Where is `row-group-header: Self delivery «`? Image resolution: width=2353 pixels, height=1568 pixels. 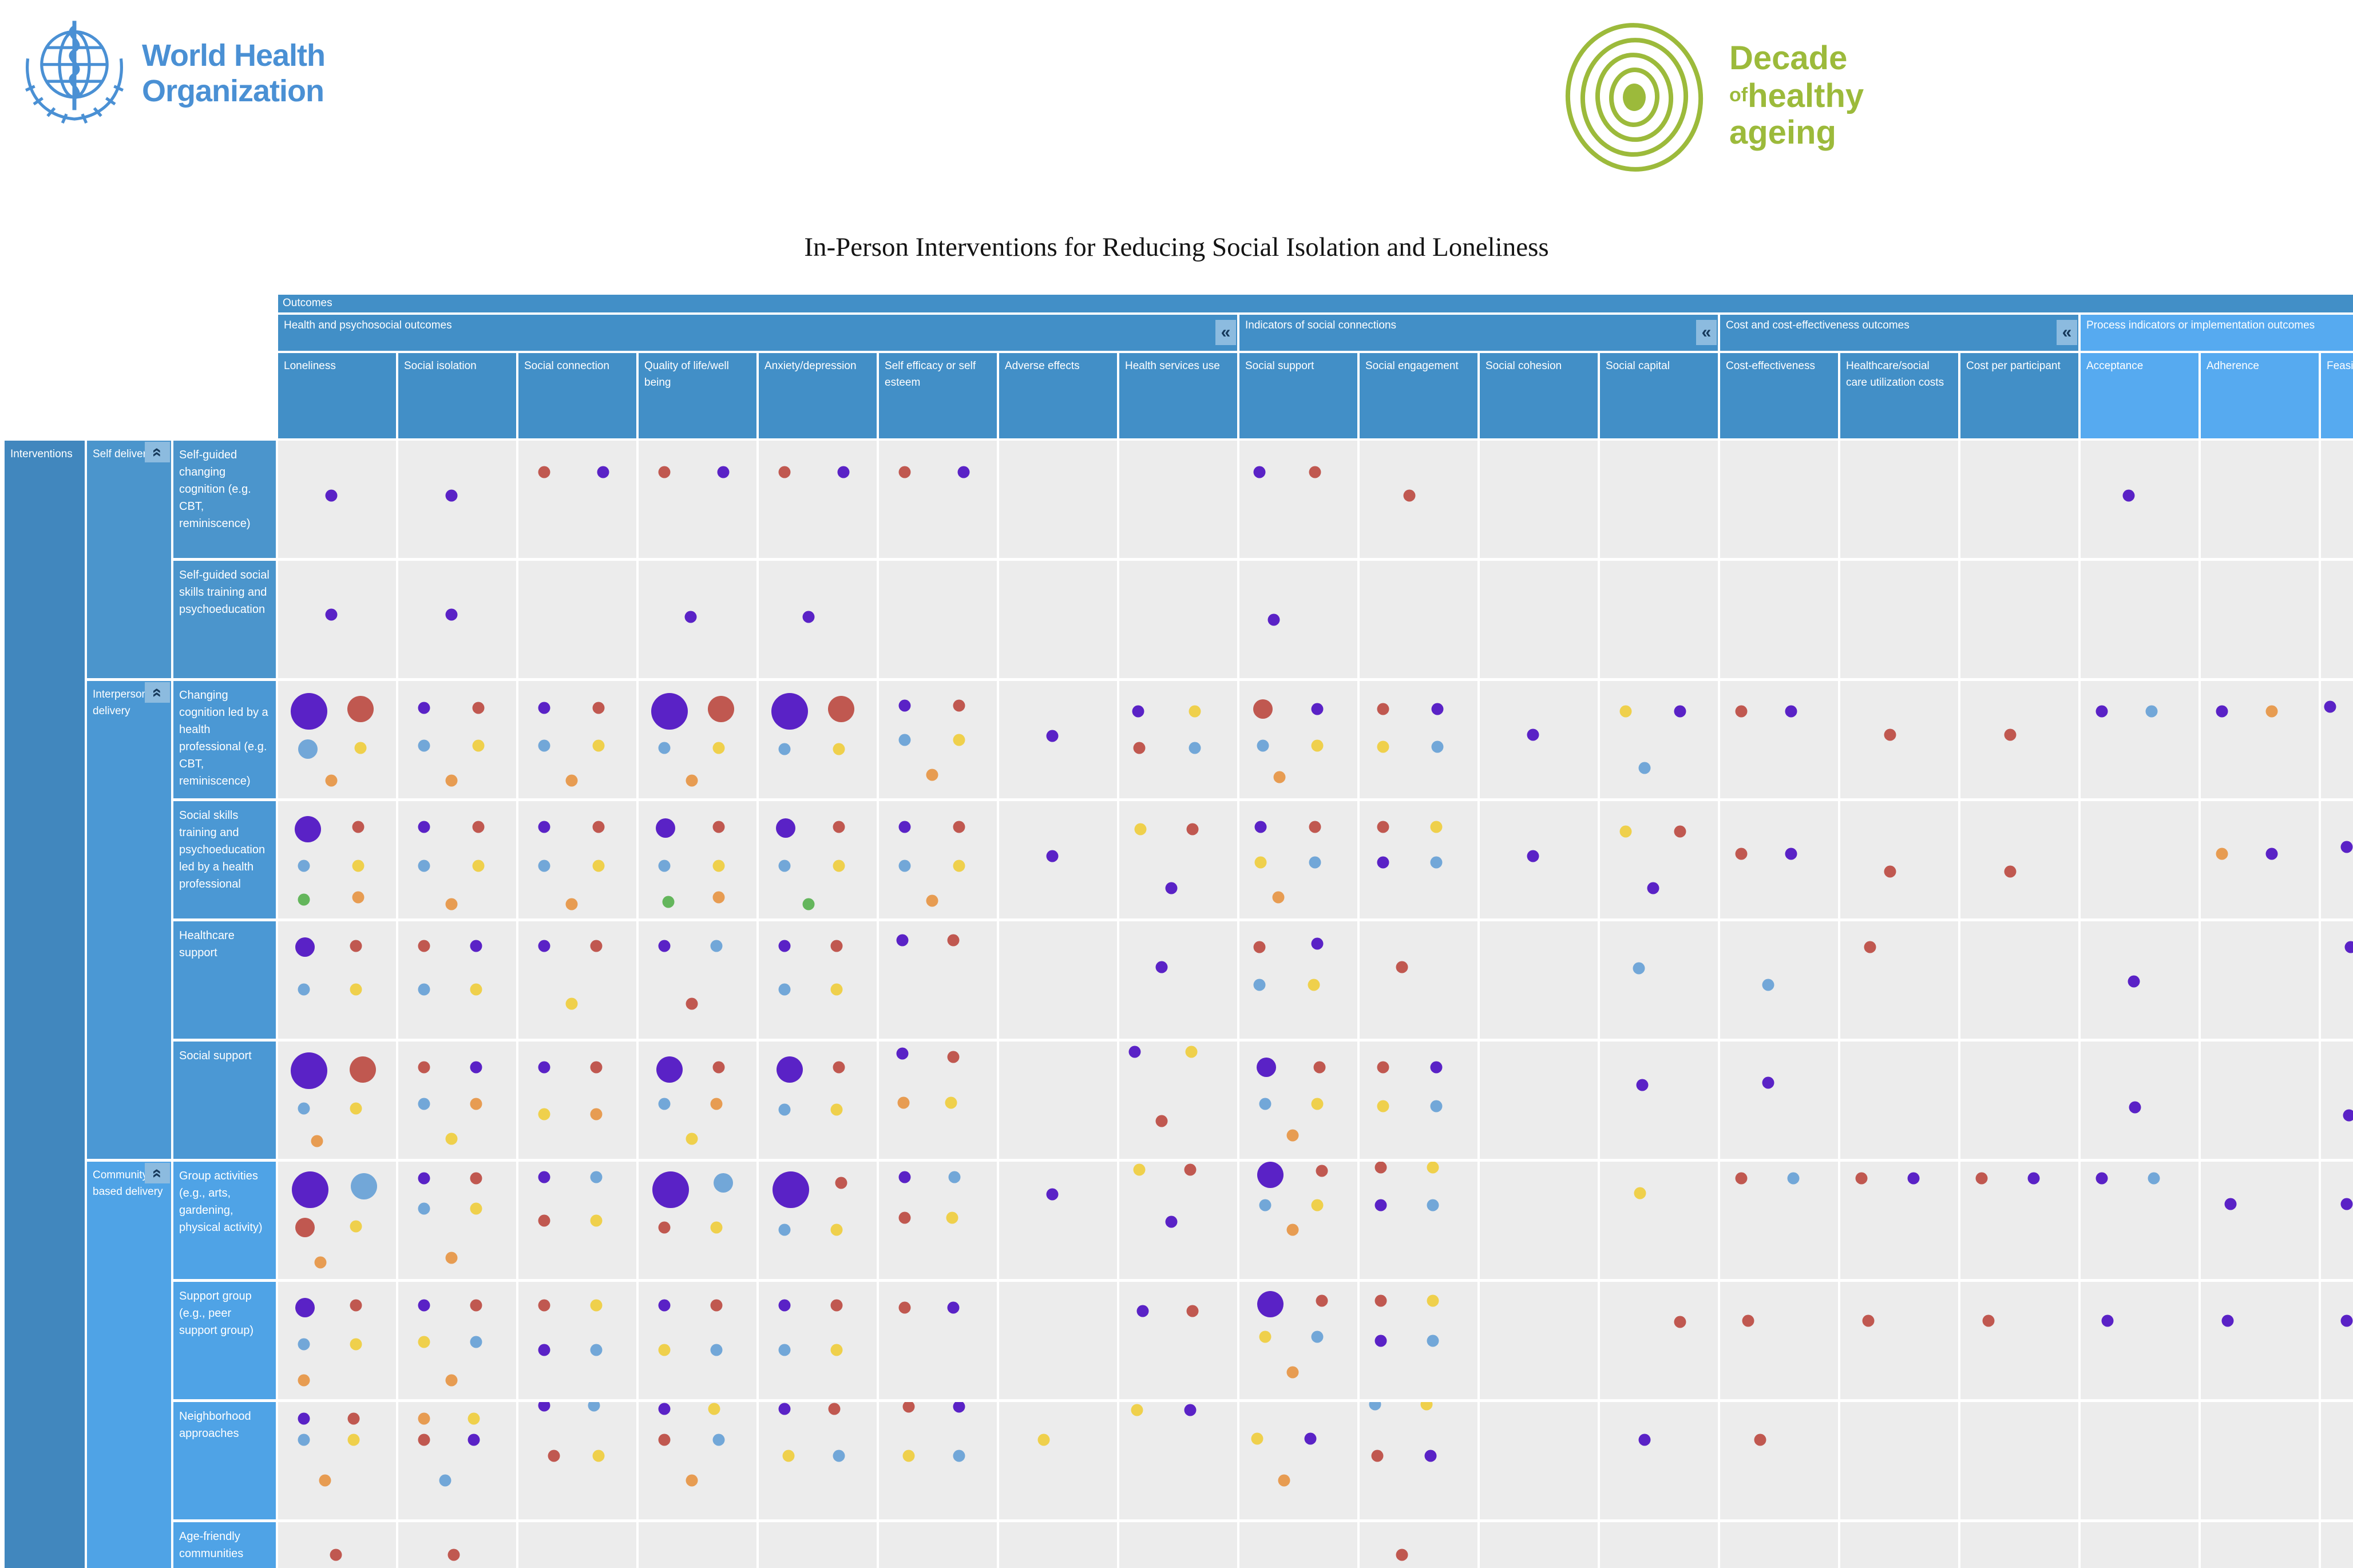
row-group-header: Self delivery « is located at coordinates (129, 559).